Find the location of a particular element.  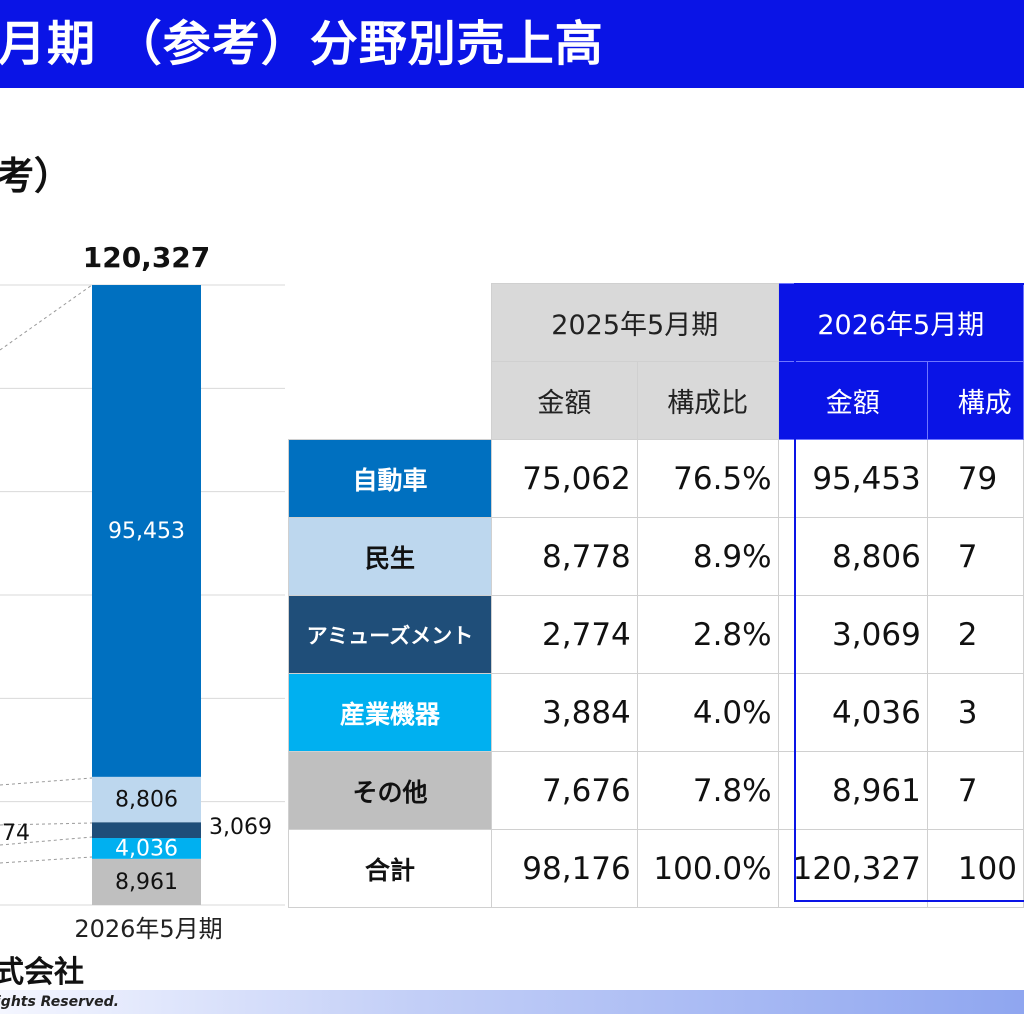

row-ratio-2026: 3 is located at coordinates (975, 712).